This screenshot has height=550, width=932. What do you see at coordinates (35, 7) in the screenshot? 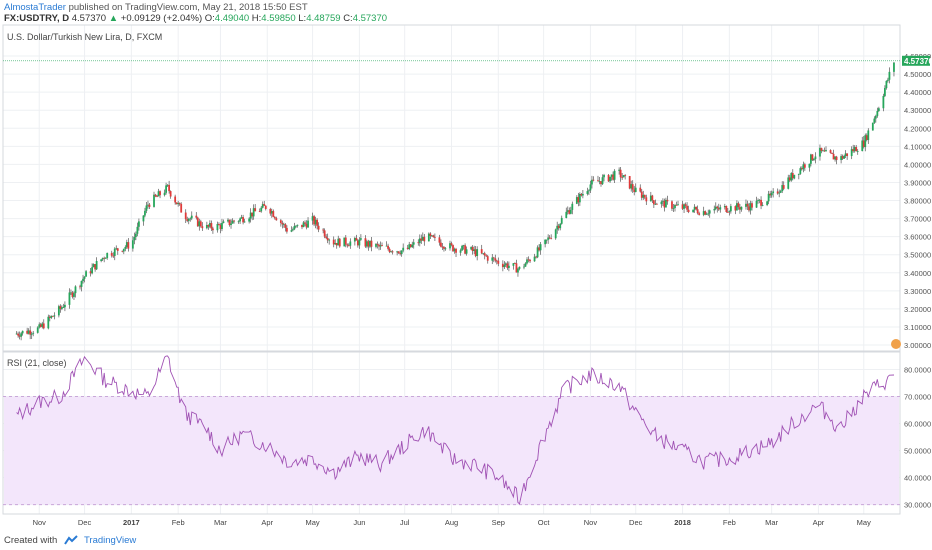
I see `author-link: AlmostaTrader` at bounding box center [35, 7].